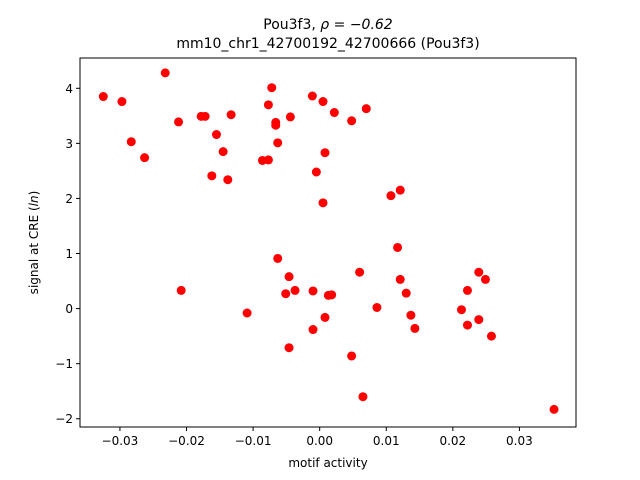 The height and width of the screenshot is (480, 640). I want to click on x-tick-label: −0.03, so click(120, 441).